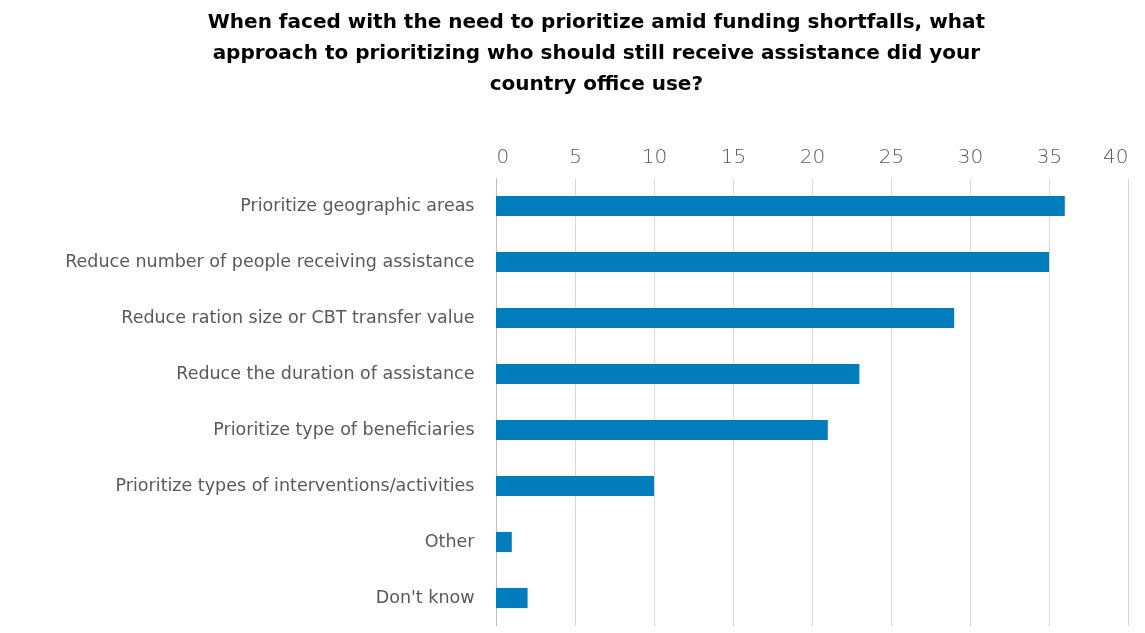 The image size is (1145, 633). What do you see at coordinates (357, 205) in the screenshot?
I see `y-tick-label: Prioritize geographic areas` at bounding box center [357, 205].